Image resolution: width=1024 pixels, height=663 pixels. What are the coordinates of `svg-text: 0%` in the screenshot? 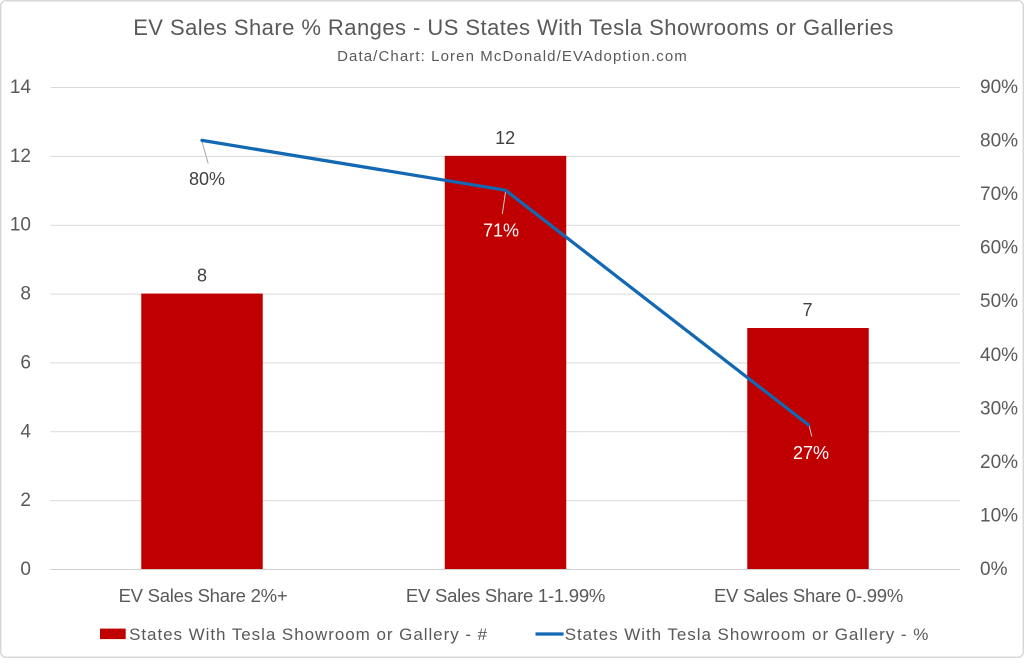 It's located at (994, 569).